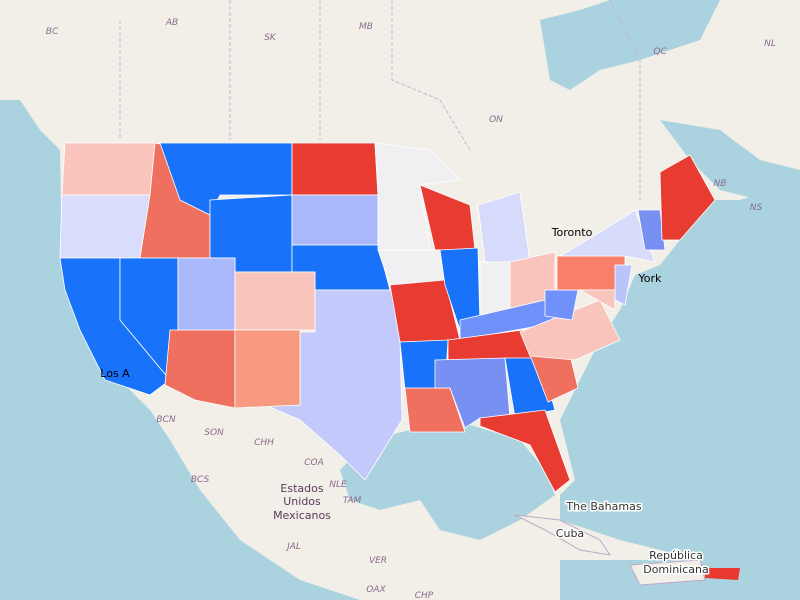 This screenshot has width=800, height=600. Describe the element at coordinates (264, 443) in the screenshot. I see `region-label: CHH` at that location.